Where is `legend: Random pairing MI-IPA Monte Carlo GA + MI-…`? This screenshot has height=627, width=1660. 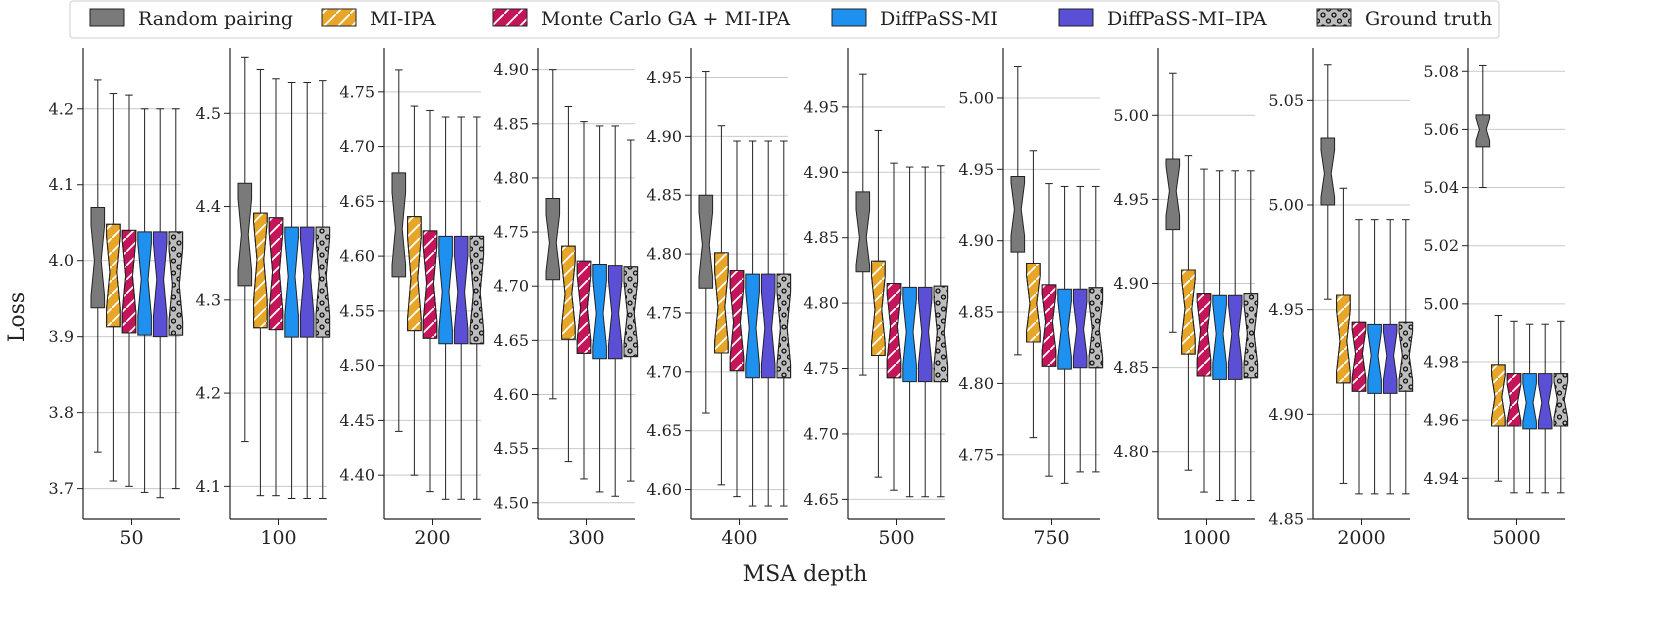 legend: Random pairing MI-IPA Monte Carlo GA + MI-… is located at coordinates (784, 19).